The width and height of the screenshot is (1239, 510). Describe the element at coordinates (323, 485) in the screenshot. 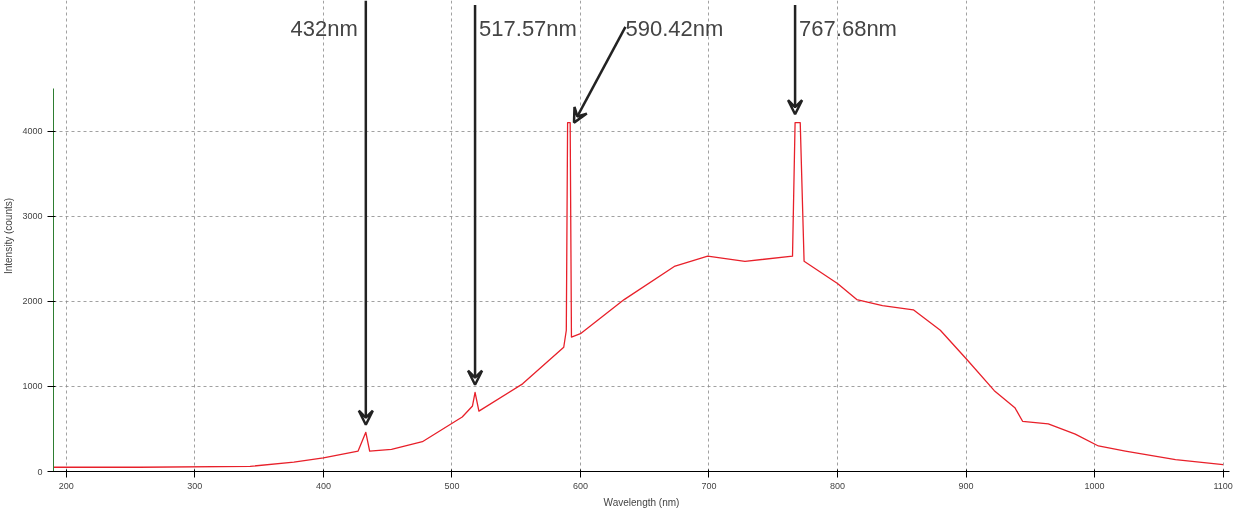

I see `x-tick-label: 400` at that location.